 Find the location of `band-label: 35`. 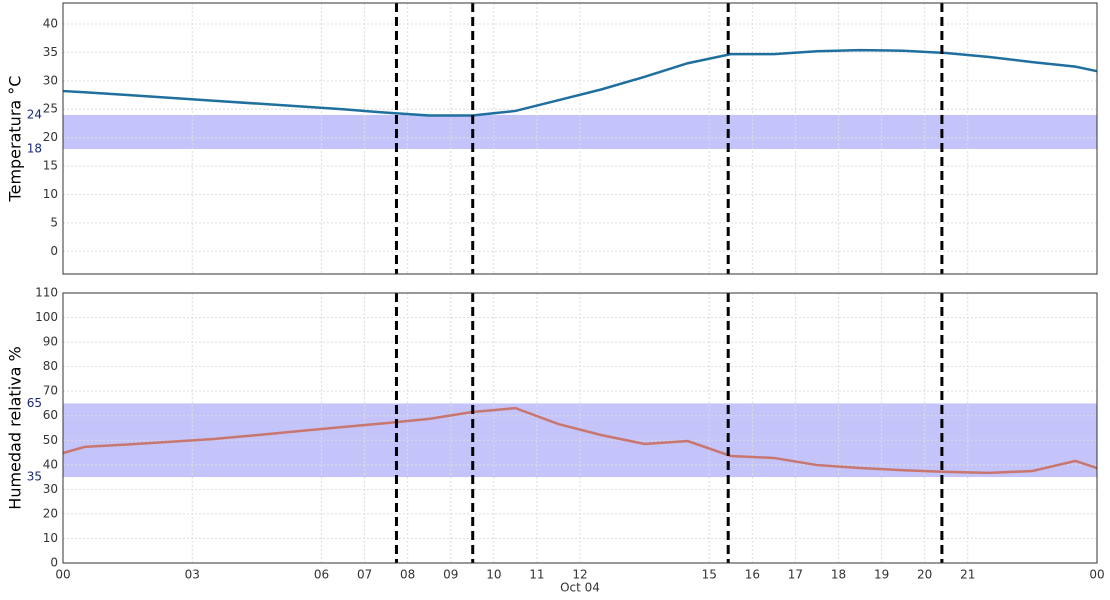

band-label: 35 is located at coordinates (34, 477).